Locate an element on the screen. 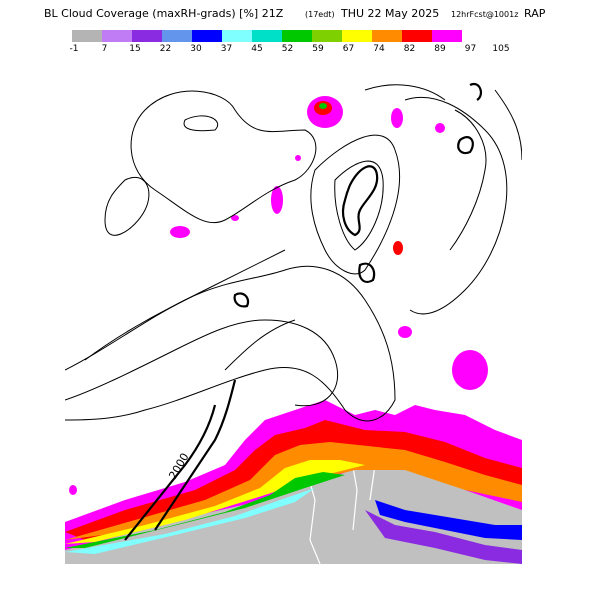 The image size is (589, 589). legend-tick: 15 is located at coordinates (135, 49).